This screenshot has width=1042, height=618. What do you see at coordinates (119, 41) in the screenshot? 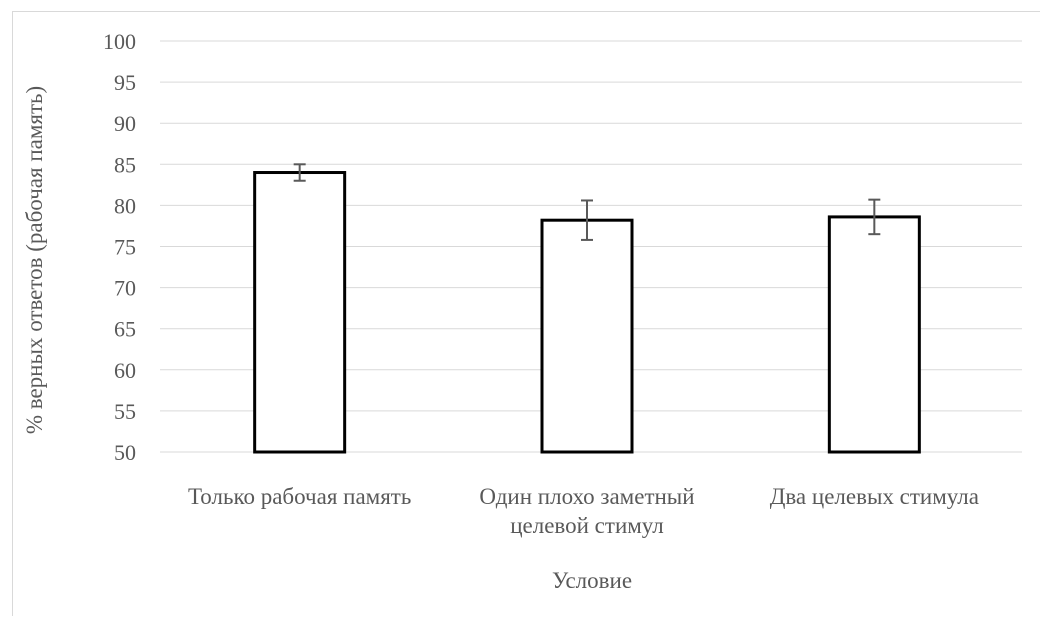
I see `y-tick-label: 100` at bounding box center [119, 41].